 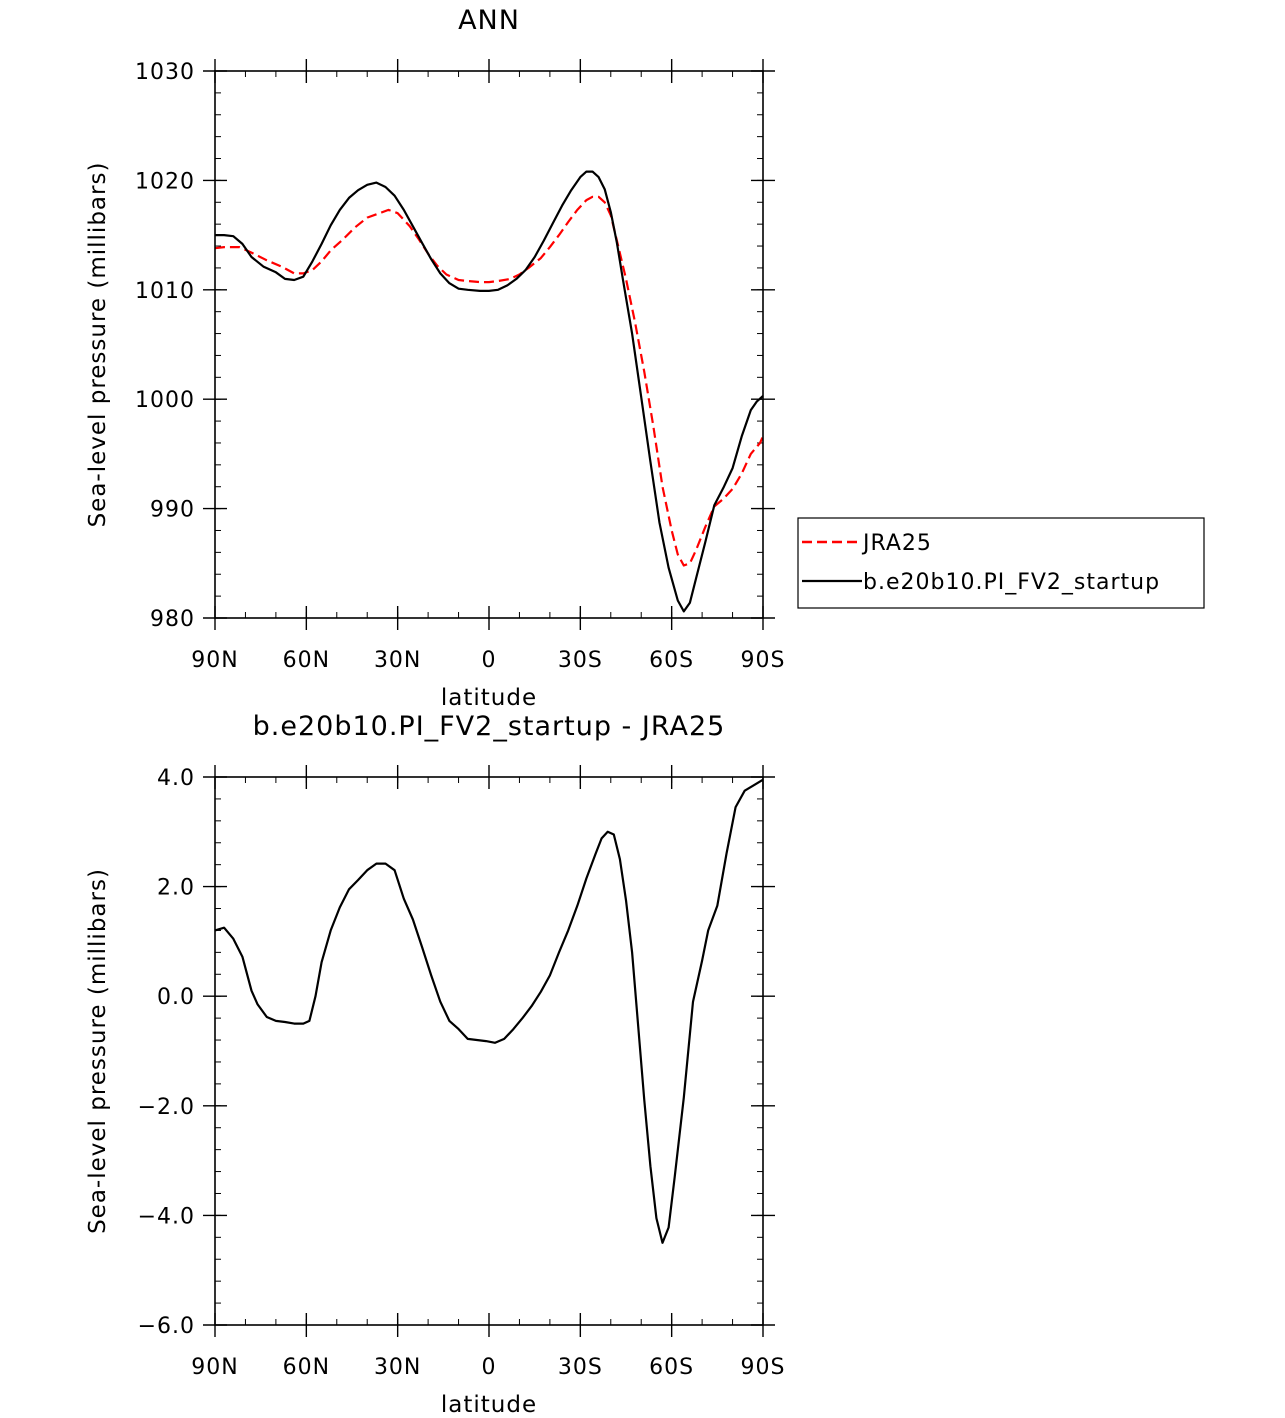 I want to click on chart-title: b.e20b10.PI_FV2_startup - JRA25, so click(x=489, y=726).